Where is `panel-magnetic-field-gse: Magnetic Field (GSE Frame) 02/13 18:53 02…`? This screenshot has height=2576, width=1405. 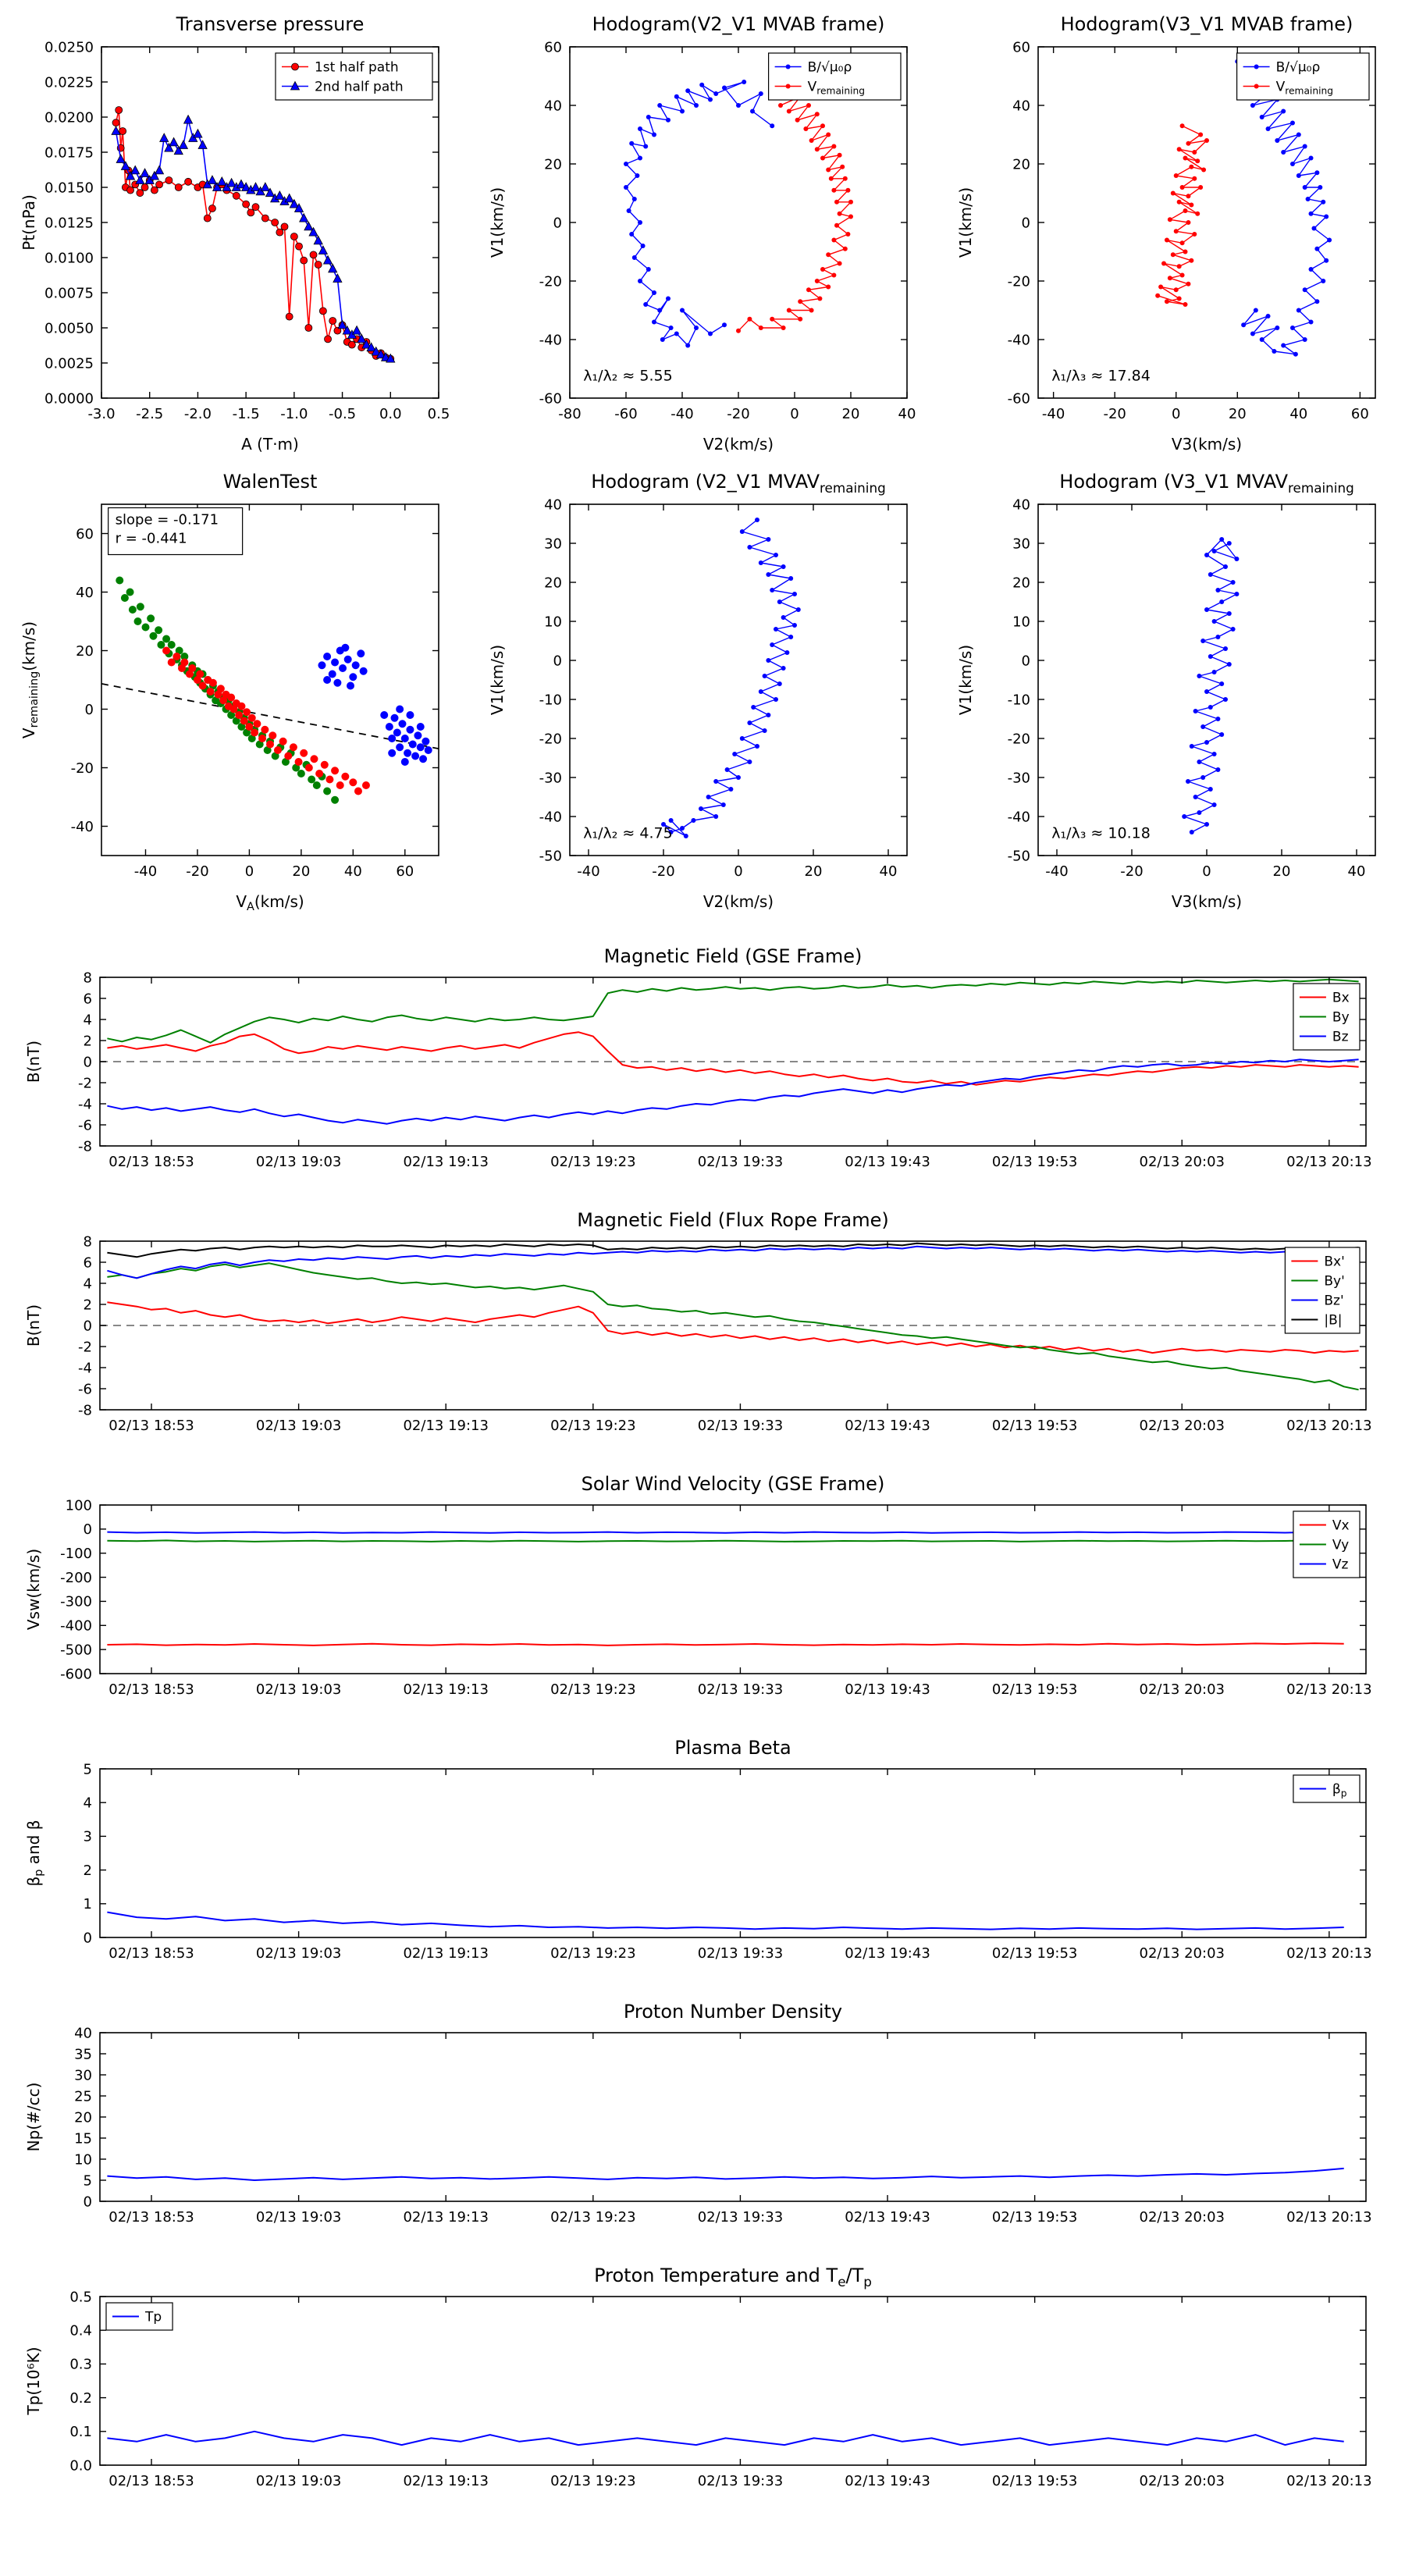
panel-magnetic-field-gse: Magnetic Field (GSE Frame) 02/13 18:53 02… is located at coordinates (703, 1068).